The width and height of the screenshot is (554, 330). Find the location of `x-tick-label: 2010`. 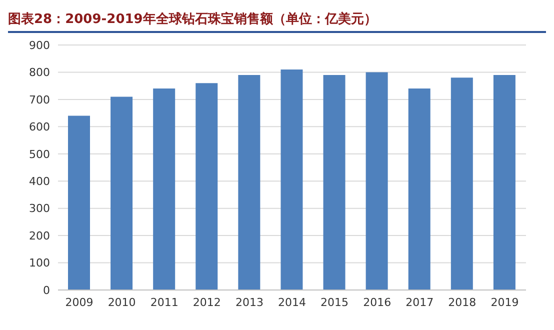

x-tick-label: 2010 is located at coordinates (122, 302).